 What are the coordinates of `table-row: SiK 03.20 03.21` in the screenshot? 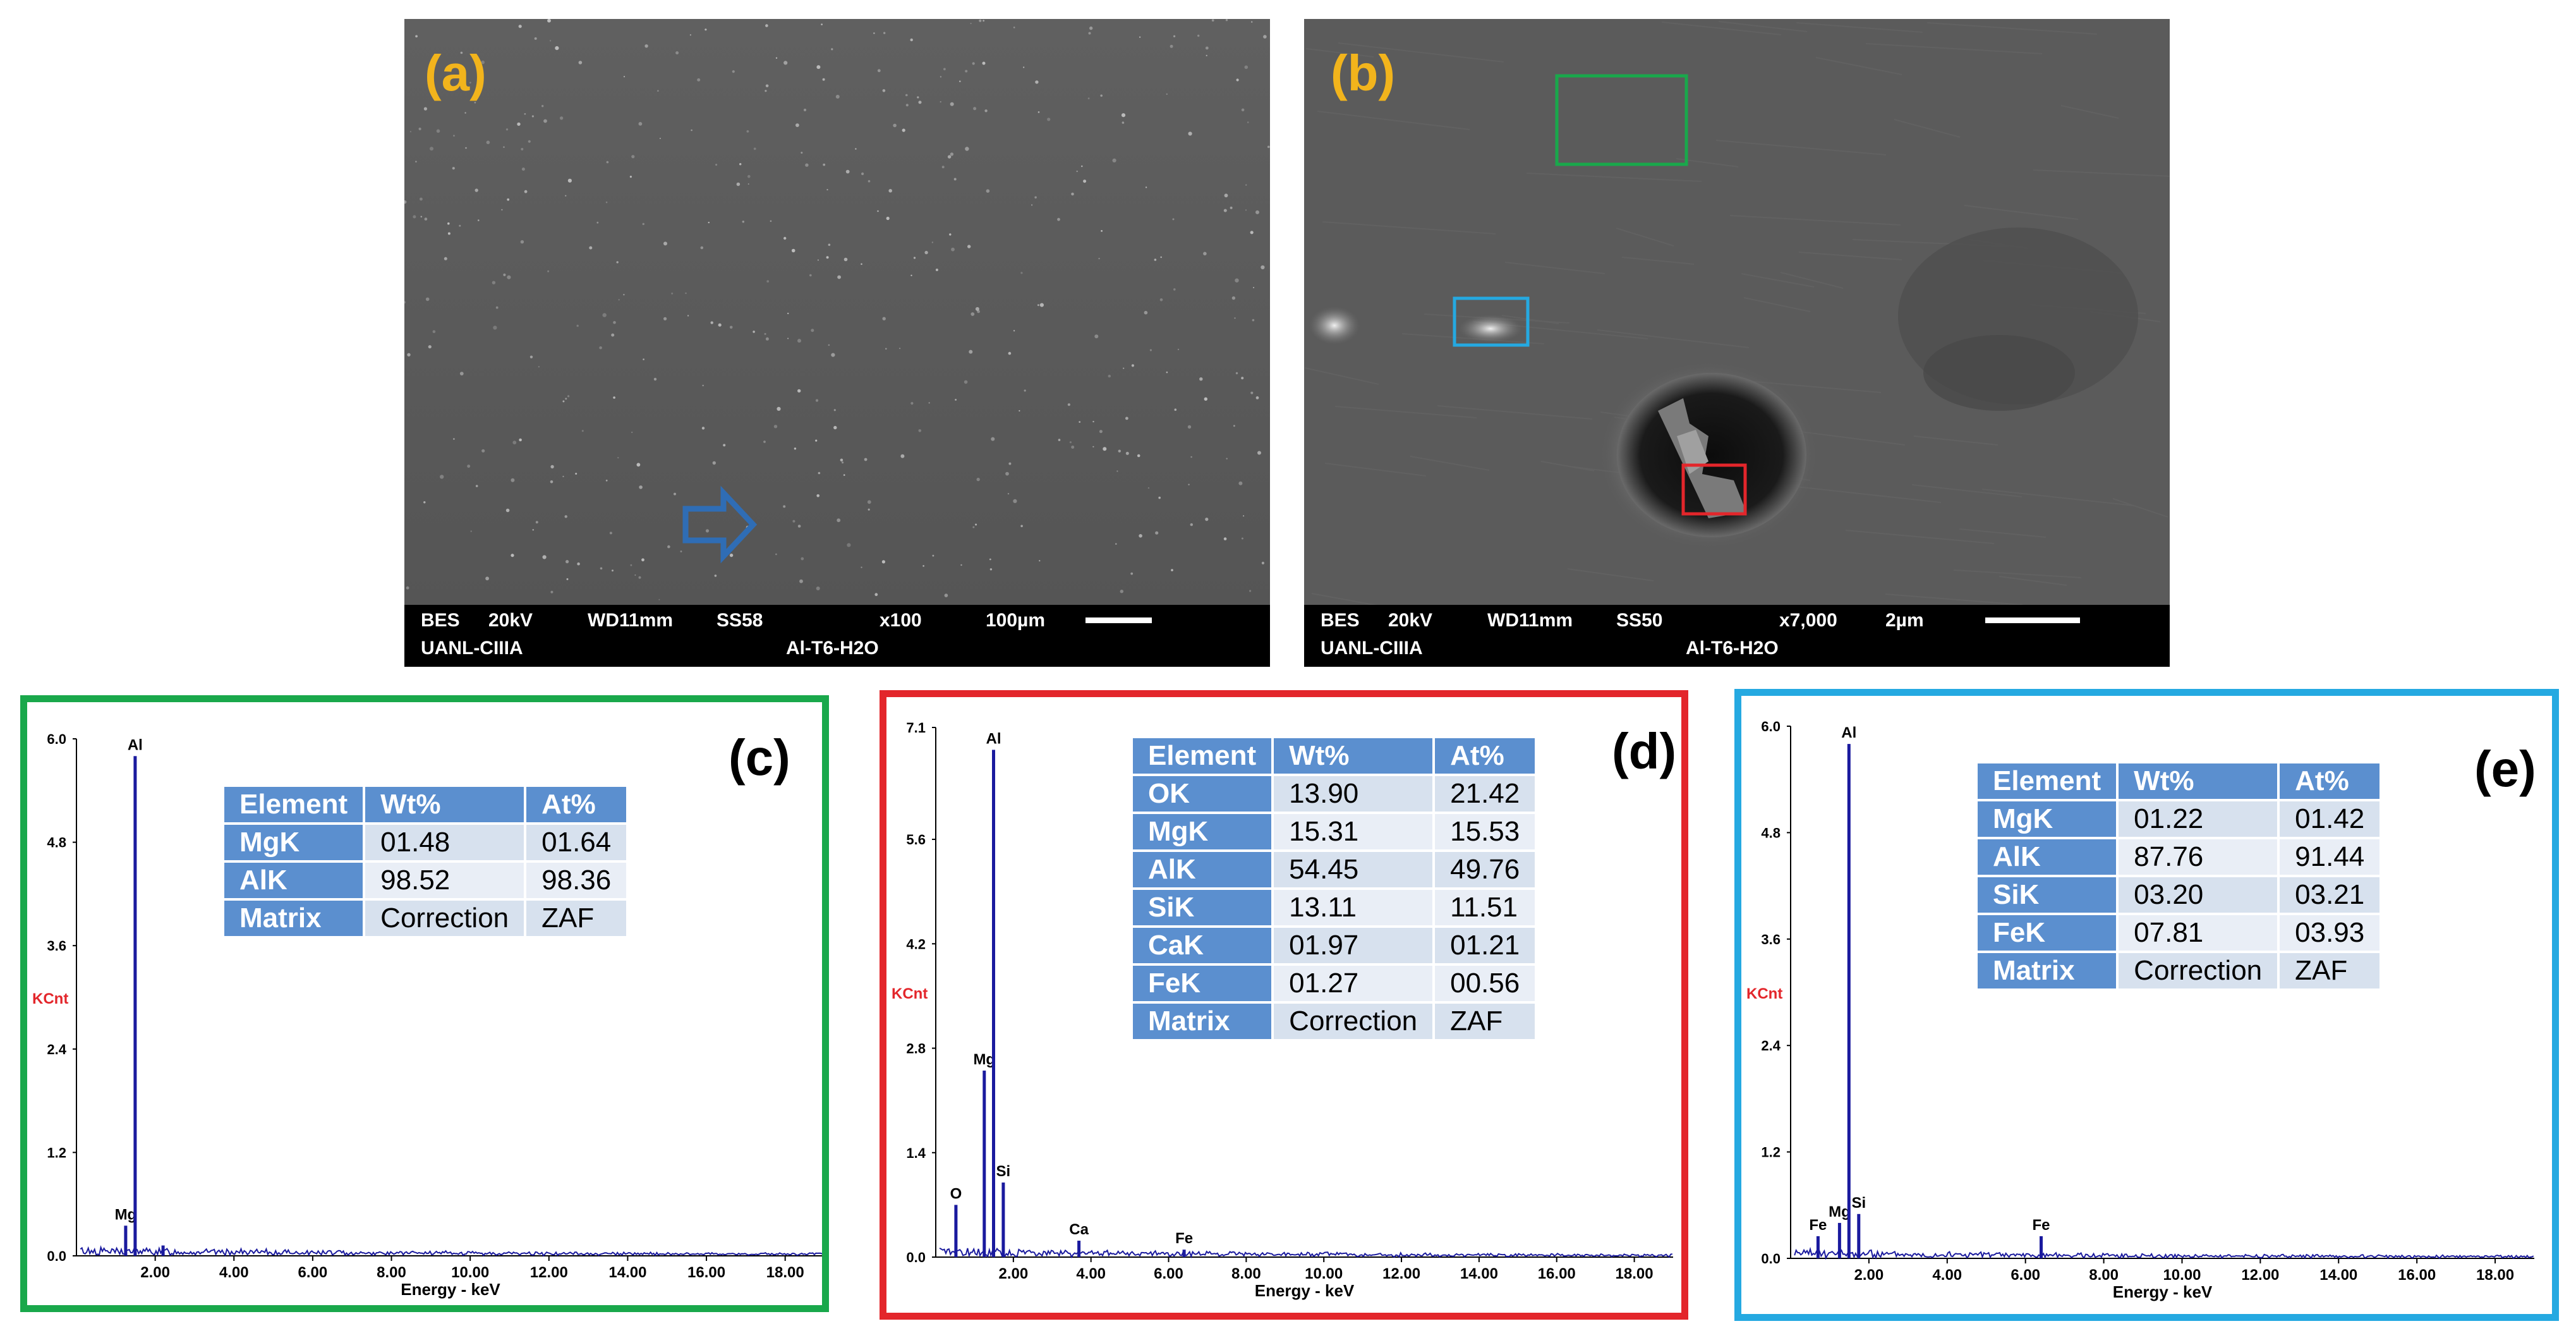 It's located at (2179, 895).